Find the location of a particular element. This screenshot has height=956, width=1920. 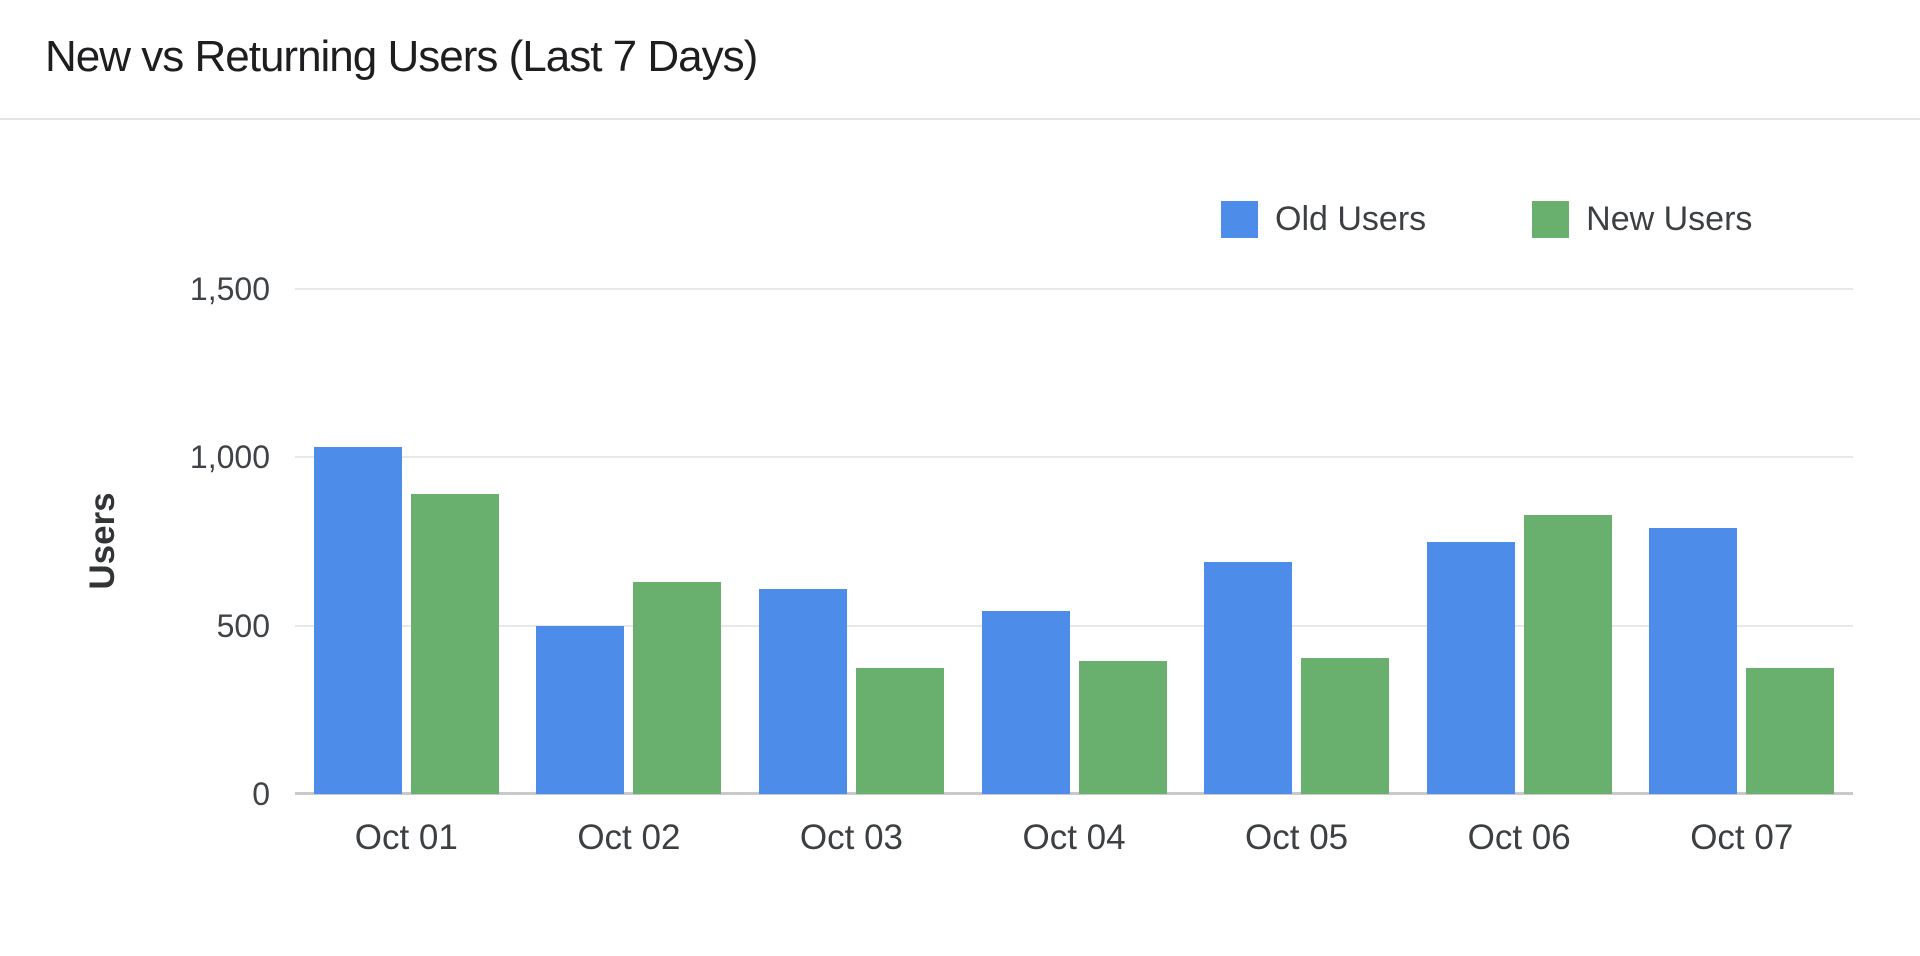

y-tick-label: 0 is located at coordinates (261, 794).